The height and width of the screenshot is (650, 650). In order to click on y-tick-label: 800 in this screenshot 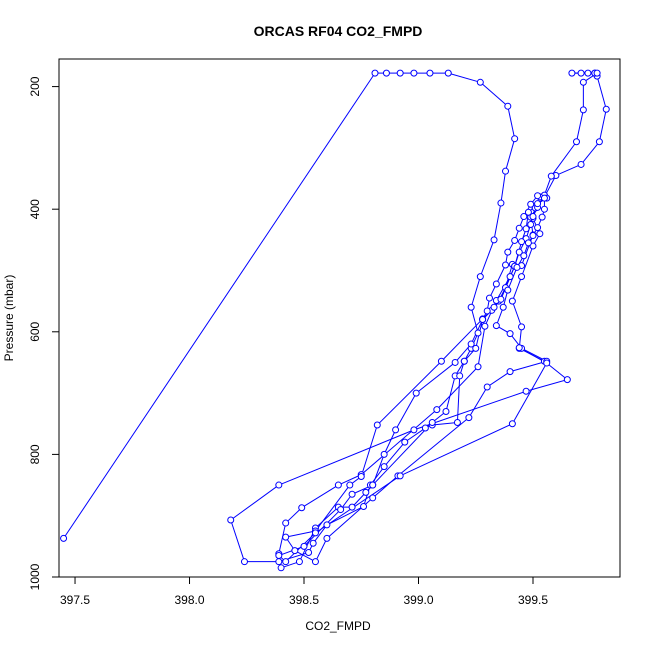, I will do `click(35, 454)`.